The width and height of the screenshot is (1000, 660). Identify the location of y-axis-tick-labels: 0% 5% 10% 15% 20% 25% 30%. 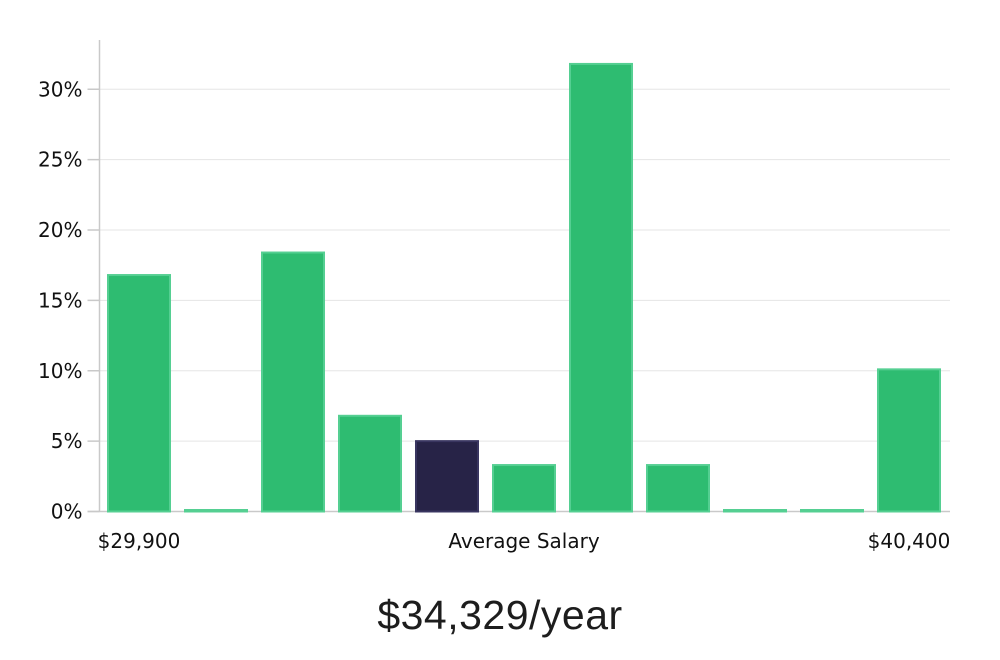
(60, 300).